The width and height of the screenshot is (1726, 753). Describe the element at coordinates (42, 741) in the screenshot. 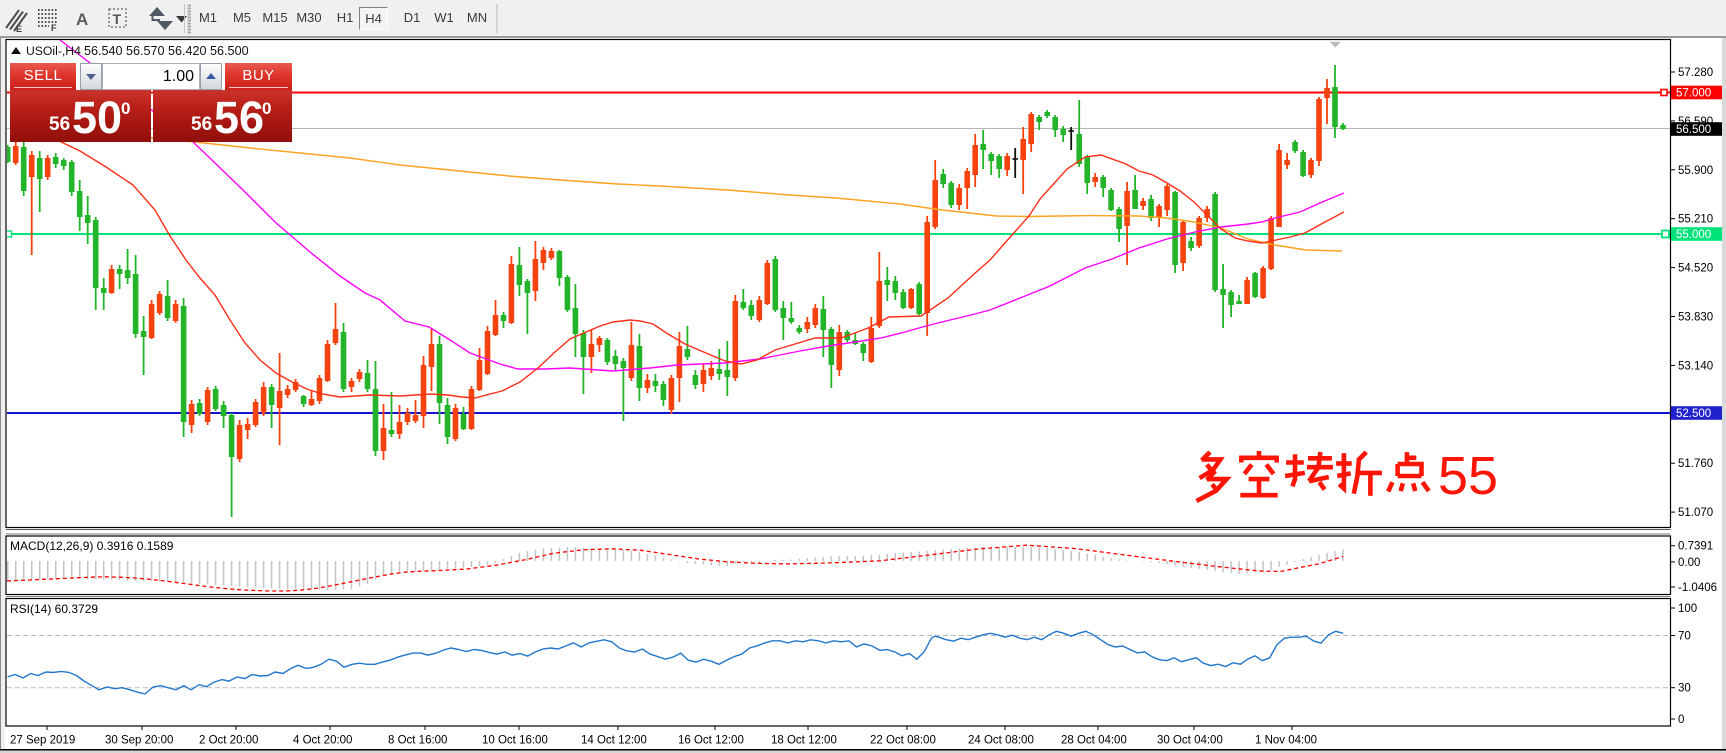

I see `svg-text: 27 Sep 2019` at that location.